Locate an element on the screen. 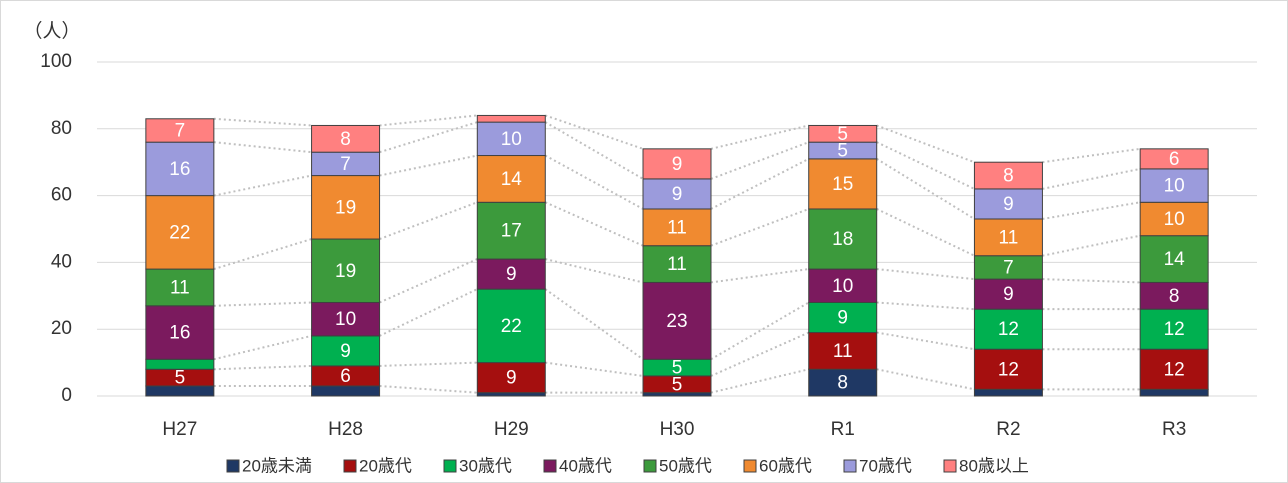 Image resolution: width=1288 pixels, height=483 pixels. data-label: 14 is located at coordinates (1175, 259).